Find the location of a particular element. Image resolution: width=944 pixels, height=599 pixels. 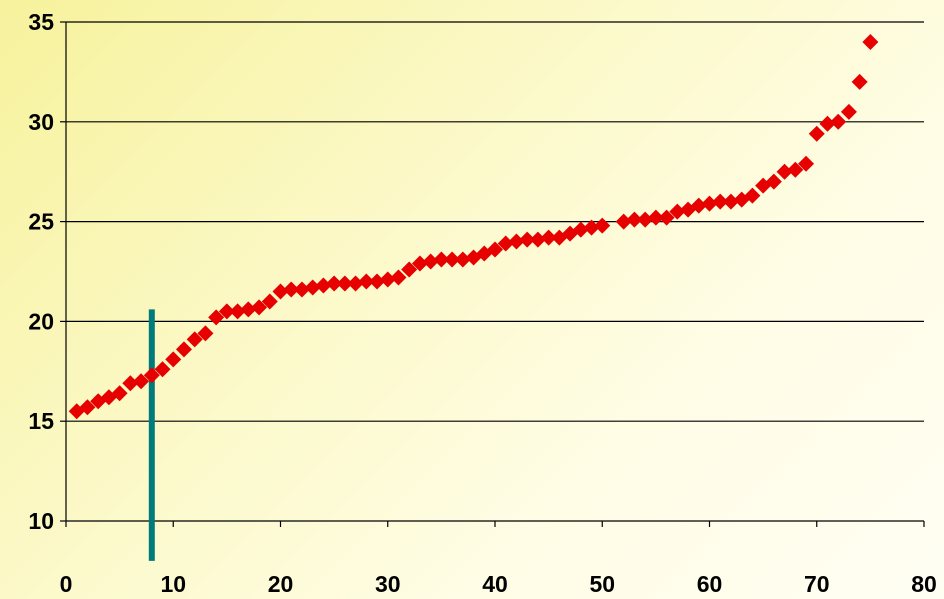

x-tick-label: 50 is located at coordinates (602, 584).